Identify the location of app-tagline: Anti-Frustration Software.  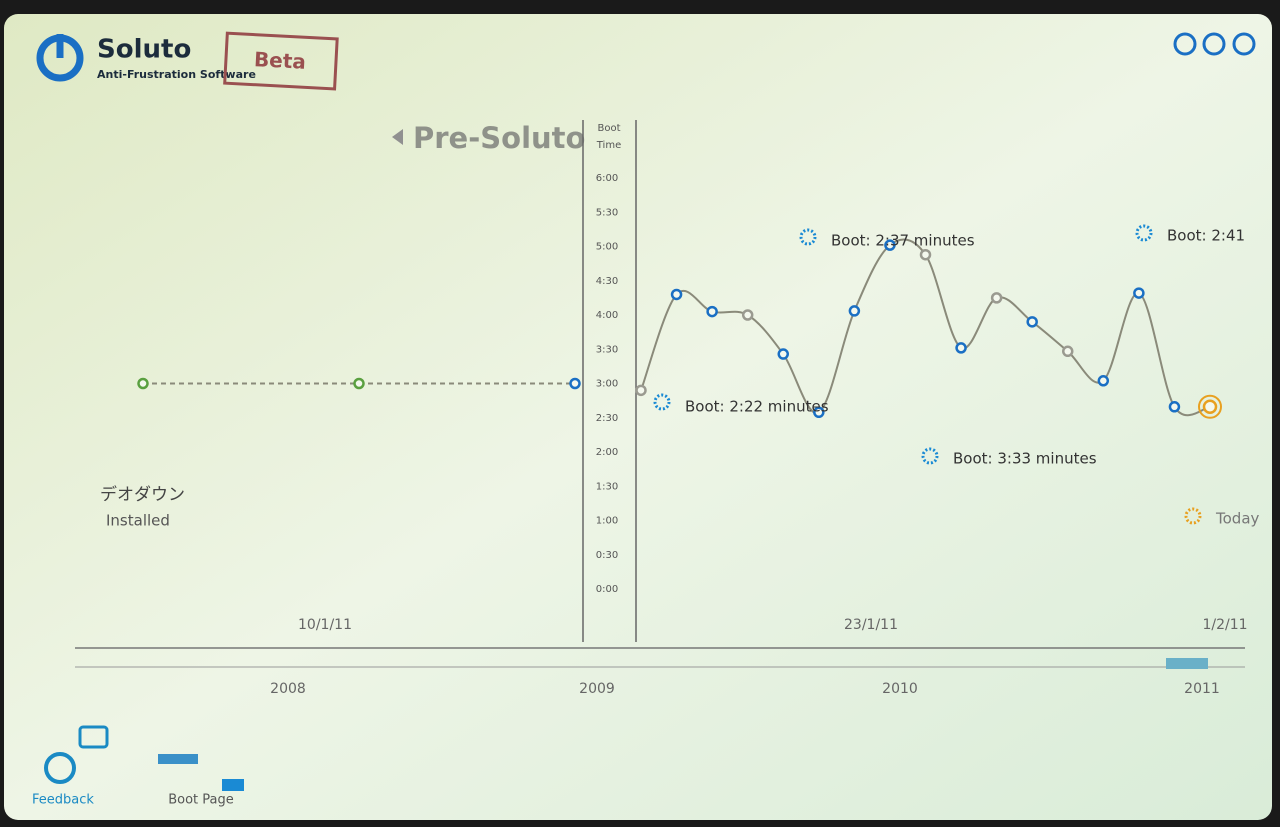
(176, 74).